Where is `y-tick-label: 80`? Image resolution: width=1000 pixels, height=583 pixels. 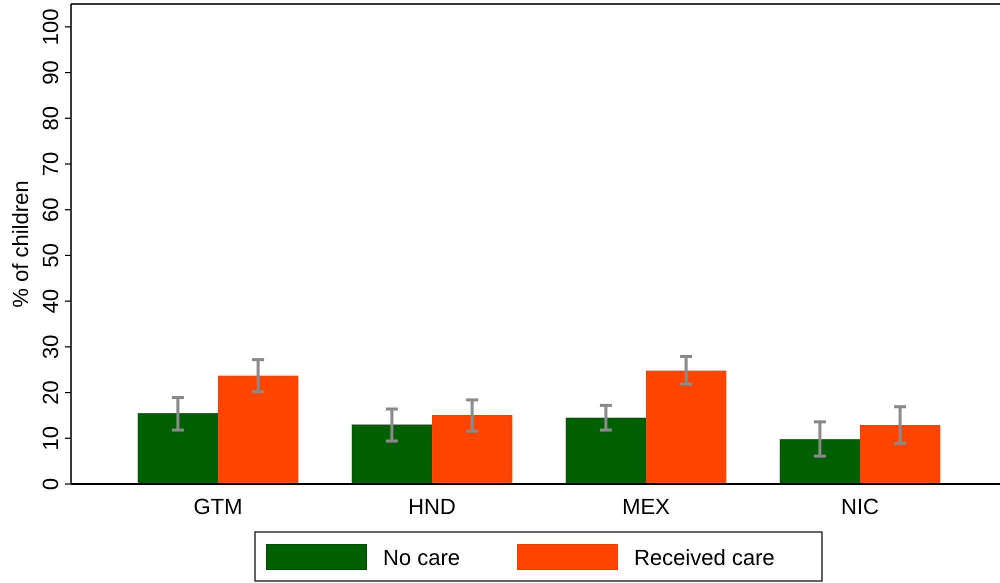
y-tick-label: 80 is located at coordinates (50, 118).